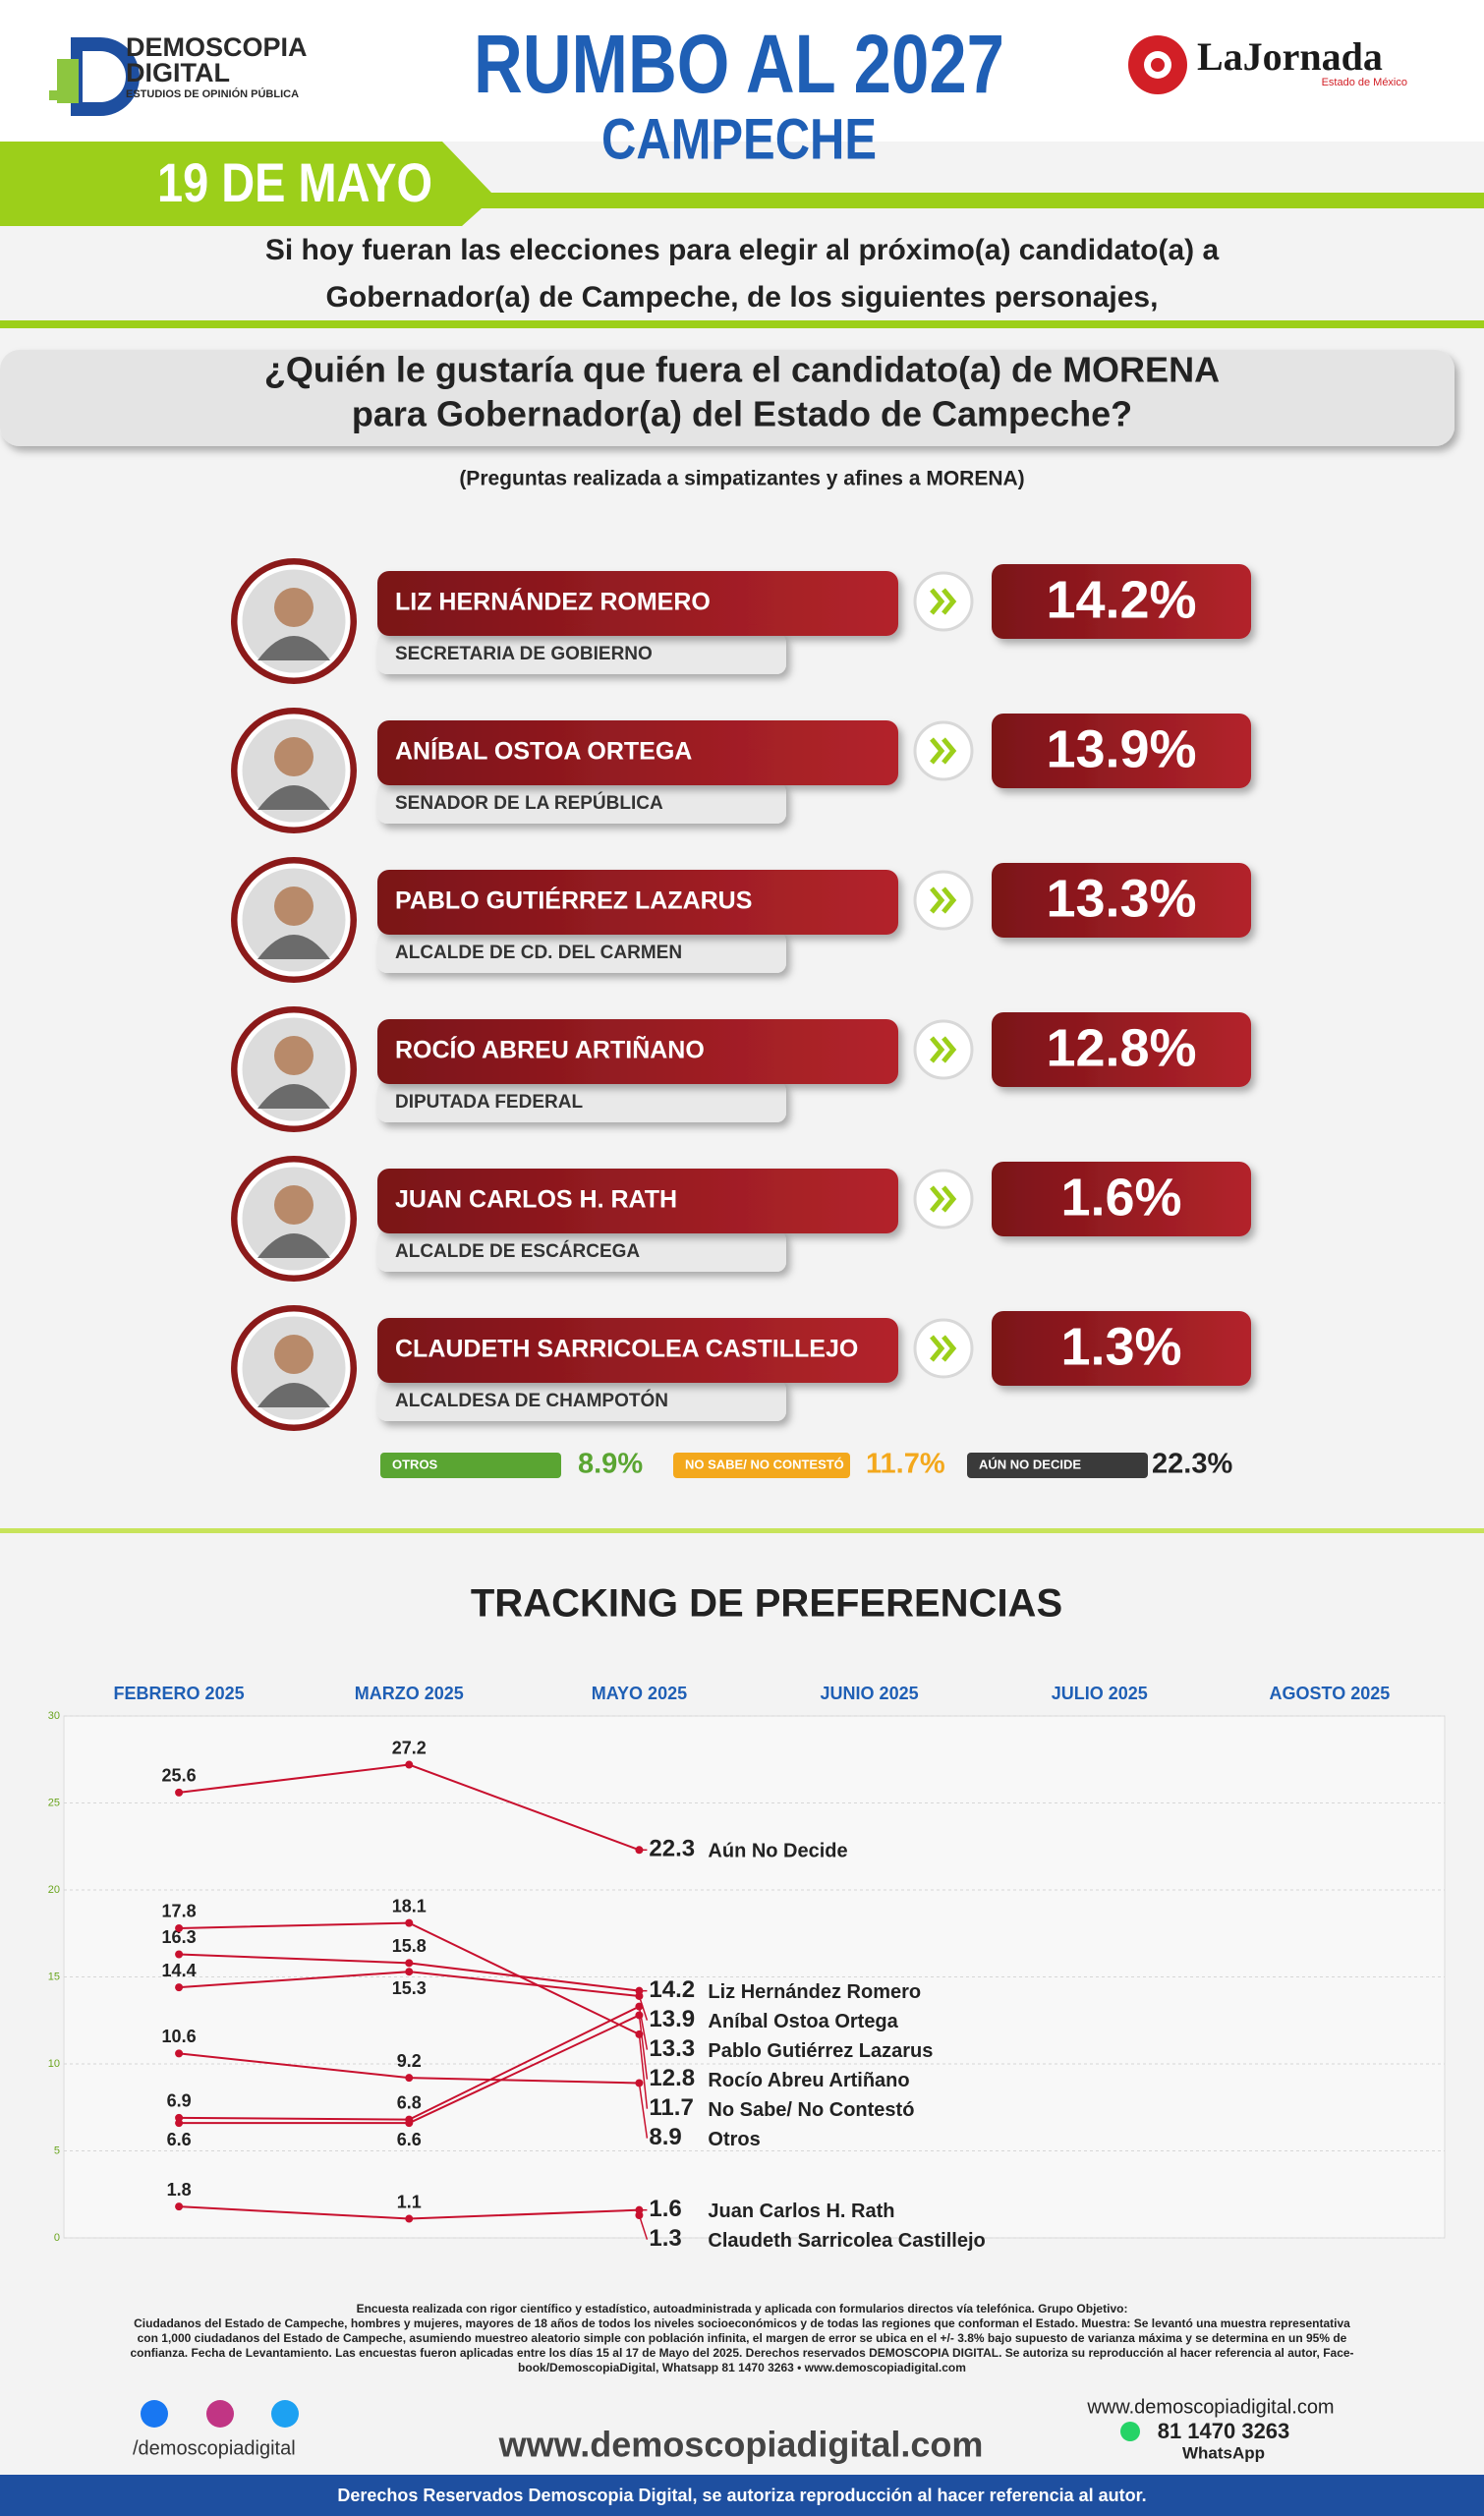 The width and height of the screenshot is (1484, 2516). Describe the element at coordinates (1210, 2407) in the screenshot. I see `contact-web: www.demoscopiadigital.com` at that location.